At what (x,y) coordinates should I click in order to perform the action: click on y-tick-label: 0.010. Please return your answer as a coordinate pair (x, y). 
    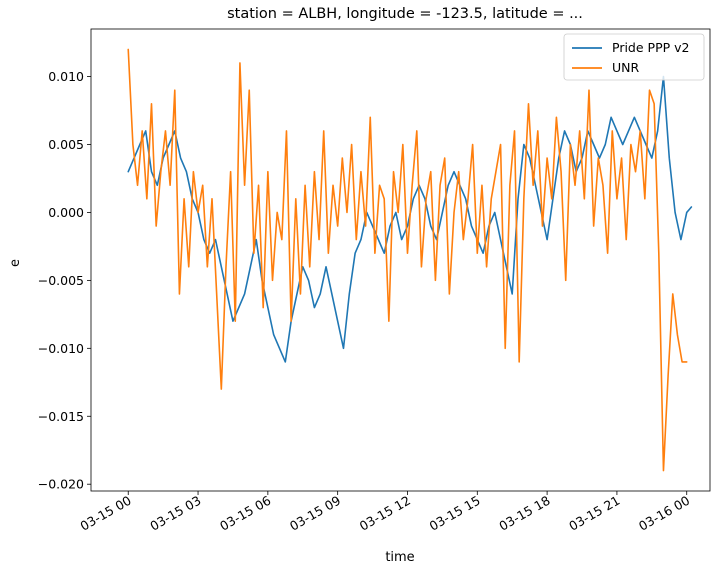
    Looking at the image, I should click on (66, 76).